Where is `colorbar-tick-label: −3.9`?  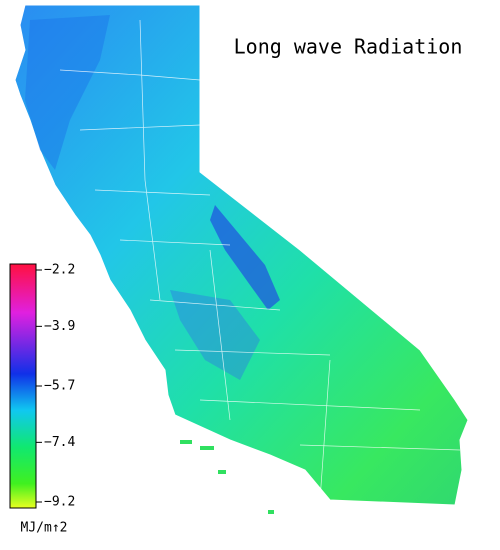 colorbar-tick-label: −3.9 is located at coordinates (59, 326).